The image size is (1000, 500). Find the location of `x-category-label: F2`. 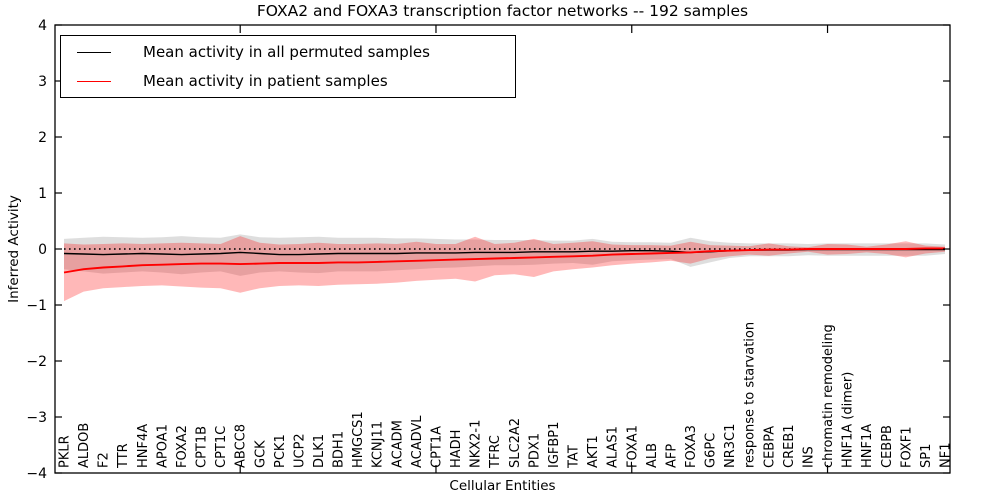

x-category-label: F2 is located at coordinates (104, 460).